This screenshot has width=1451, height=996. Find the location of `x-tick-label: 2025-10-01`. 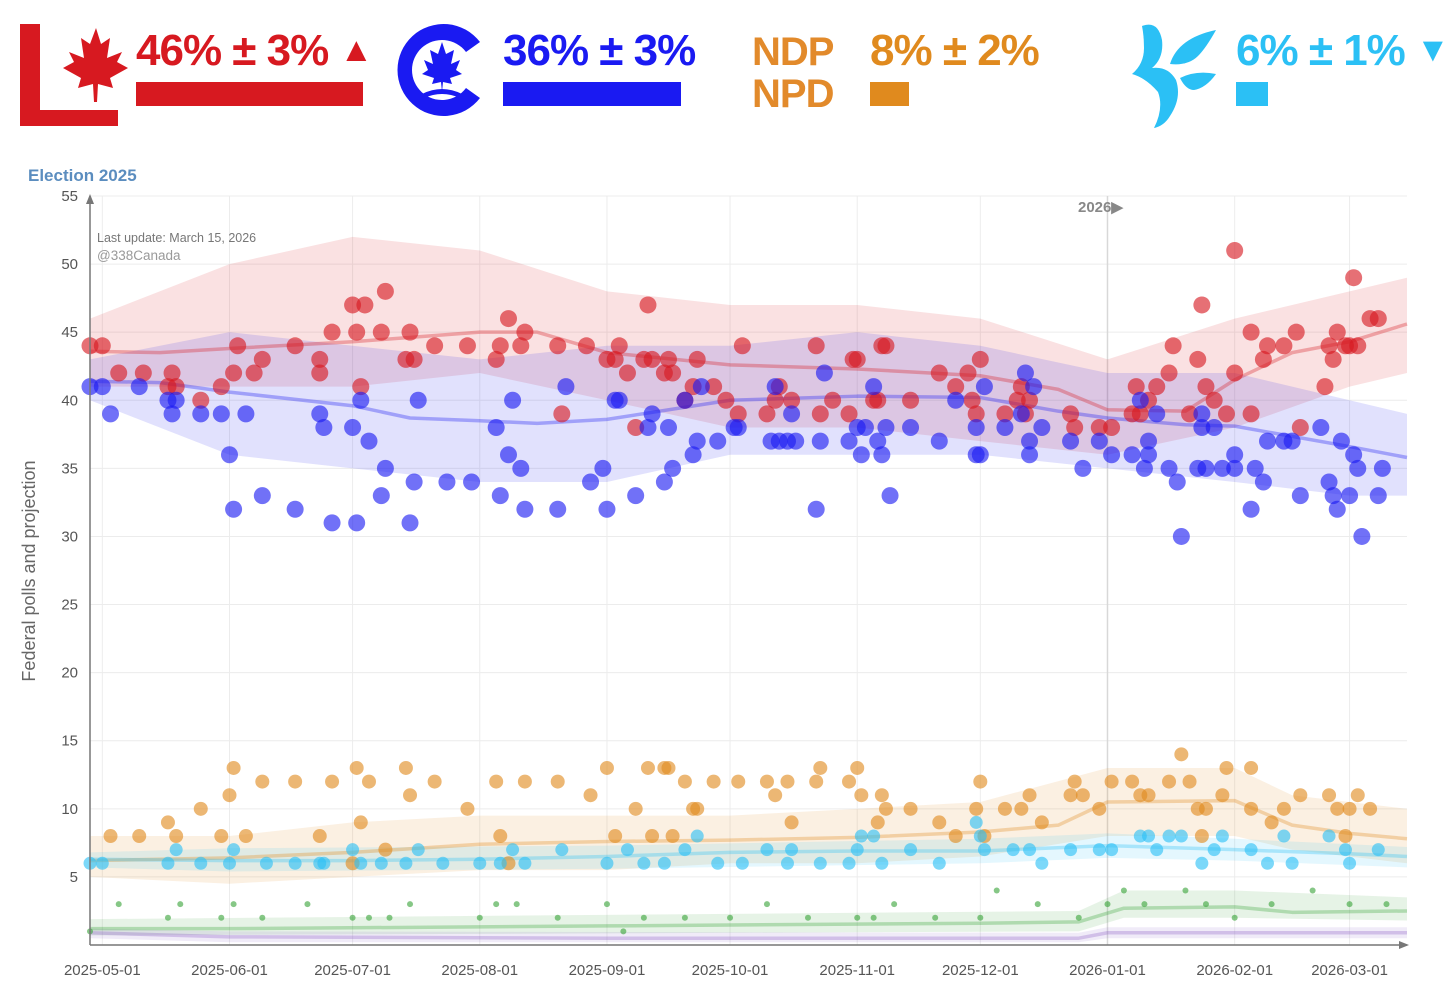

x-tick-label: 2025-10-01 is located at coordinates (730, 970).